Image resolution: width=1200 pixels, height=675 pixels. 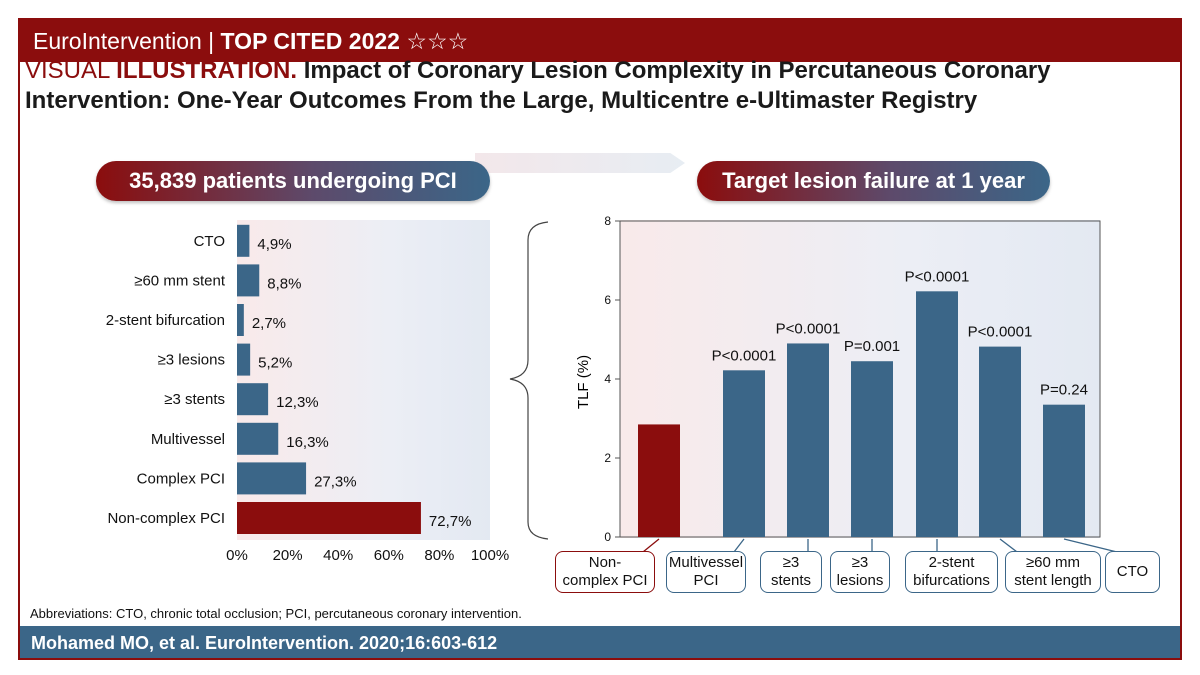 I want to click on category-callout-text: ≥3 lesions, so click(x=860, y=572).